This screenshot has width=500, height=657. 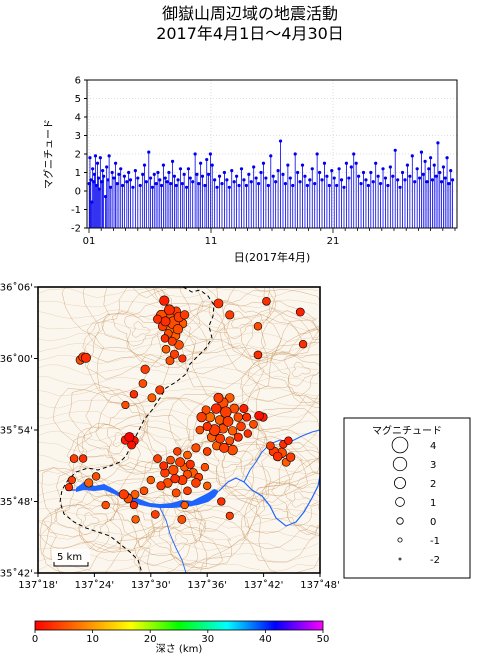 I want to click on y-tick-label: -2, so click(x=76, y=229).